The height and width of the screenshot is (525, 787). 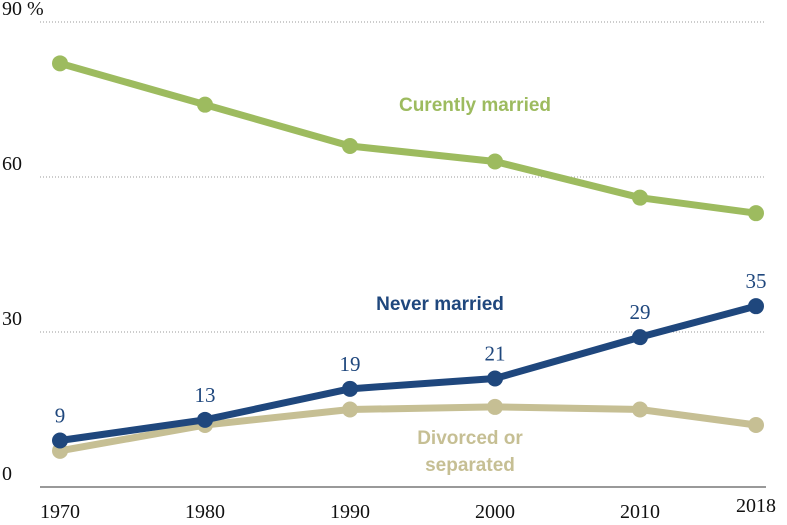 I want to click on x-tick-label: 1980, so click(x=205, y=512).